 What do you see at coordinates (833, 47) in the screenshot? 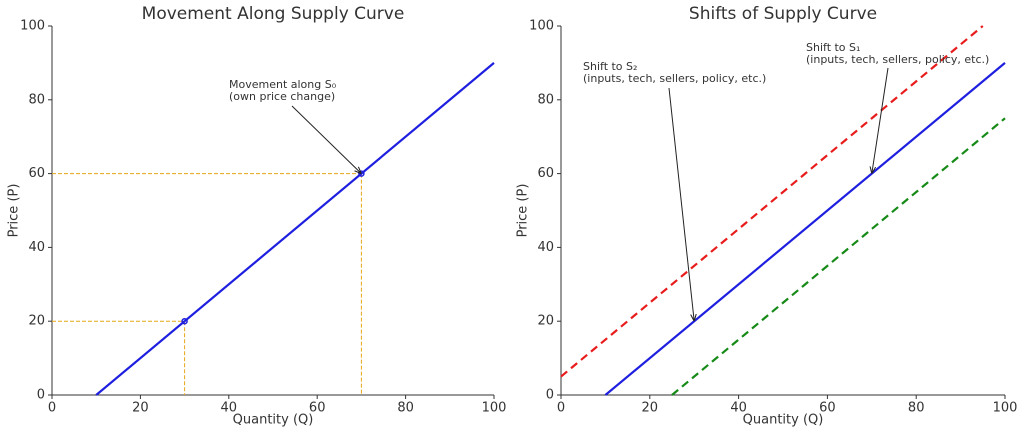
I see `annotation-text: Shift to S₁` at bounding box center [833, 47].